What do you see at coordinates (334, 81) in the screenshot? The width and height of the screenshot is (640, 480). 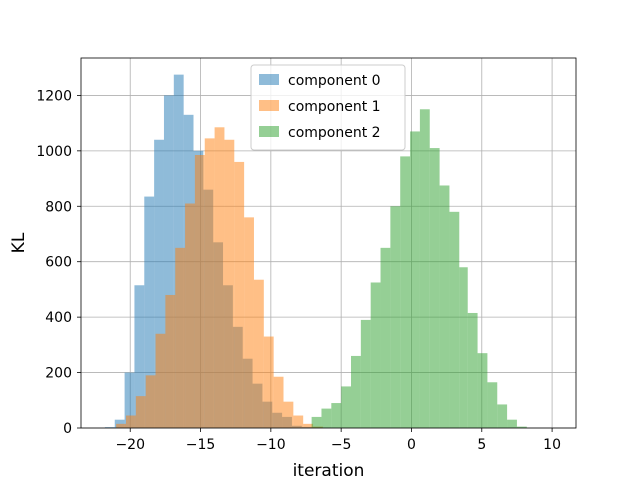 I see `legend-label: component 0` at bounding box center [334, 81].